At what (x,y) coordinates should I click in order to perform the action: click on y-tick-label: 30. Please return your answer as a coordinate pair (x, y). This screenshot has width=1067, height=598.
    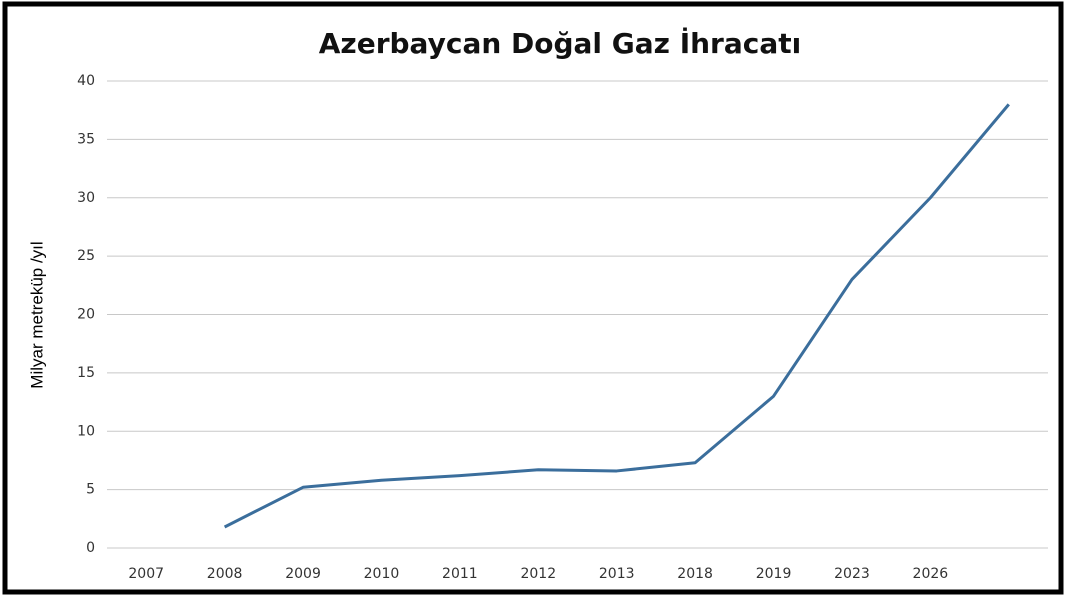
    Looking at the image, I should click on (86, 198).